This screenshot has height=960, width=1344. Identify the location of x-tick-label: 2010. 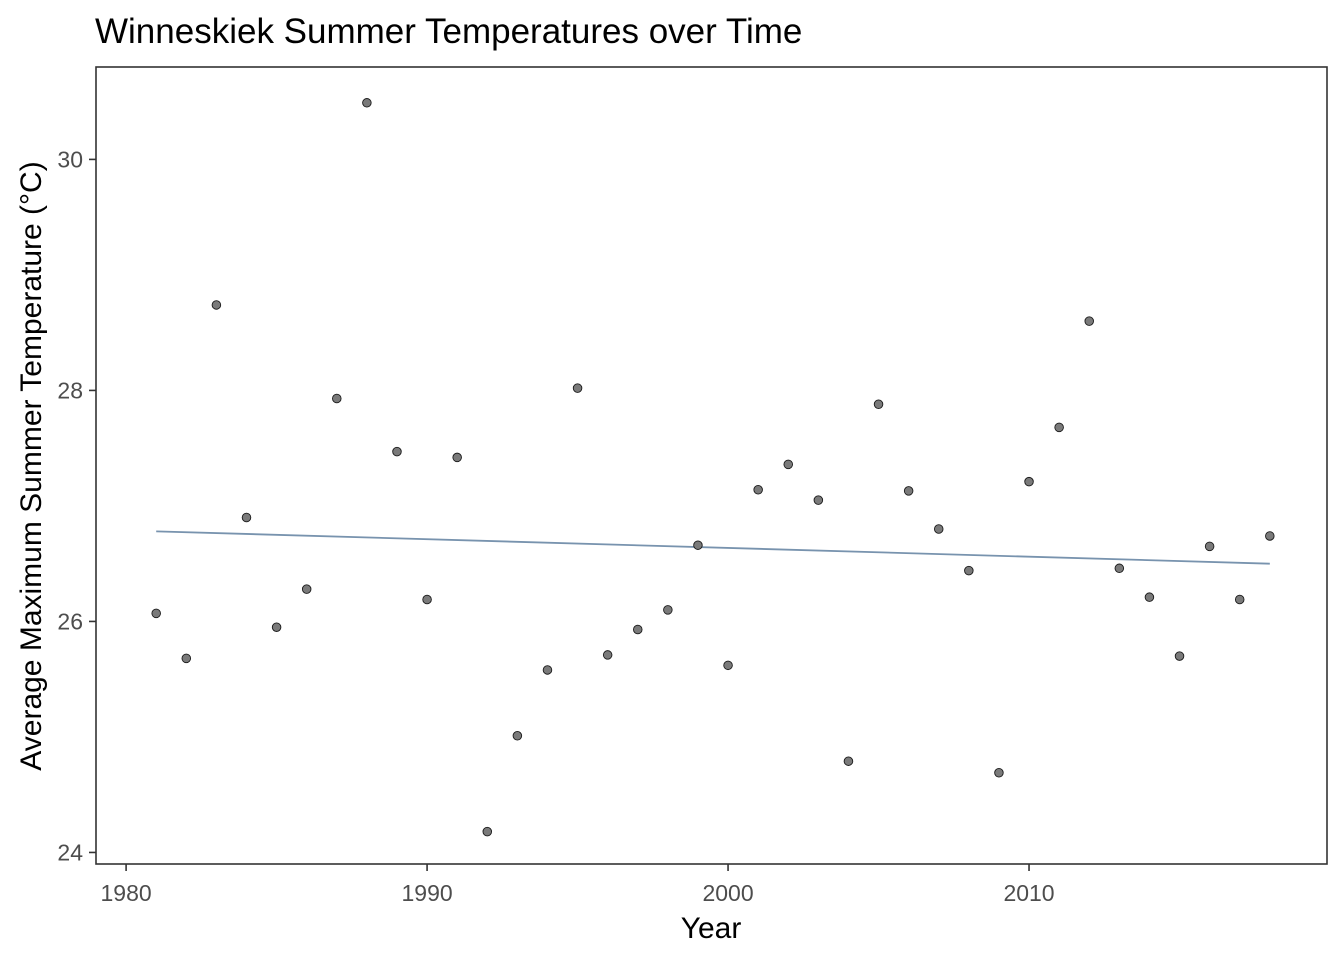
(1028, 893).